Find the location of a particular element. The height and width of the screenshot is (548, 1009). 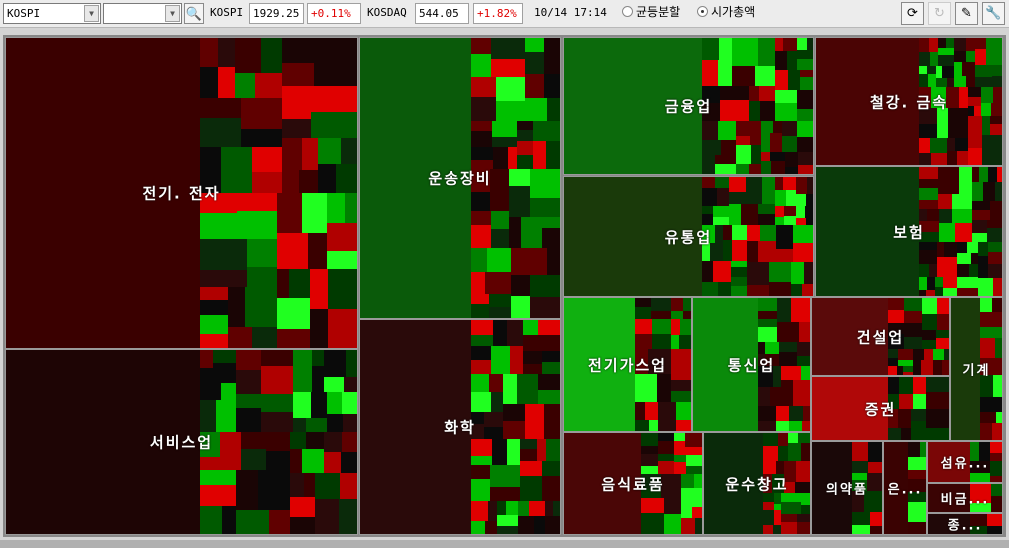

sector-4: 화학 is located at coordinates (460, 427).